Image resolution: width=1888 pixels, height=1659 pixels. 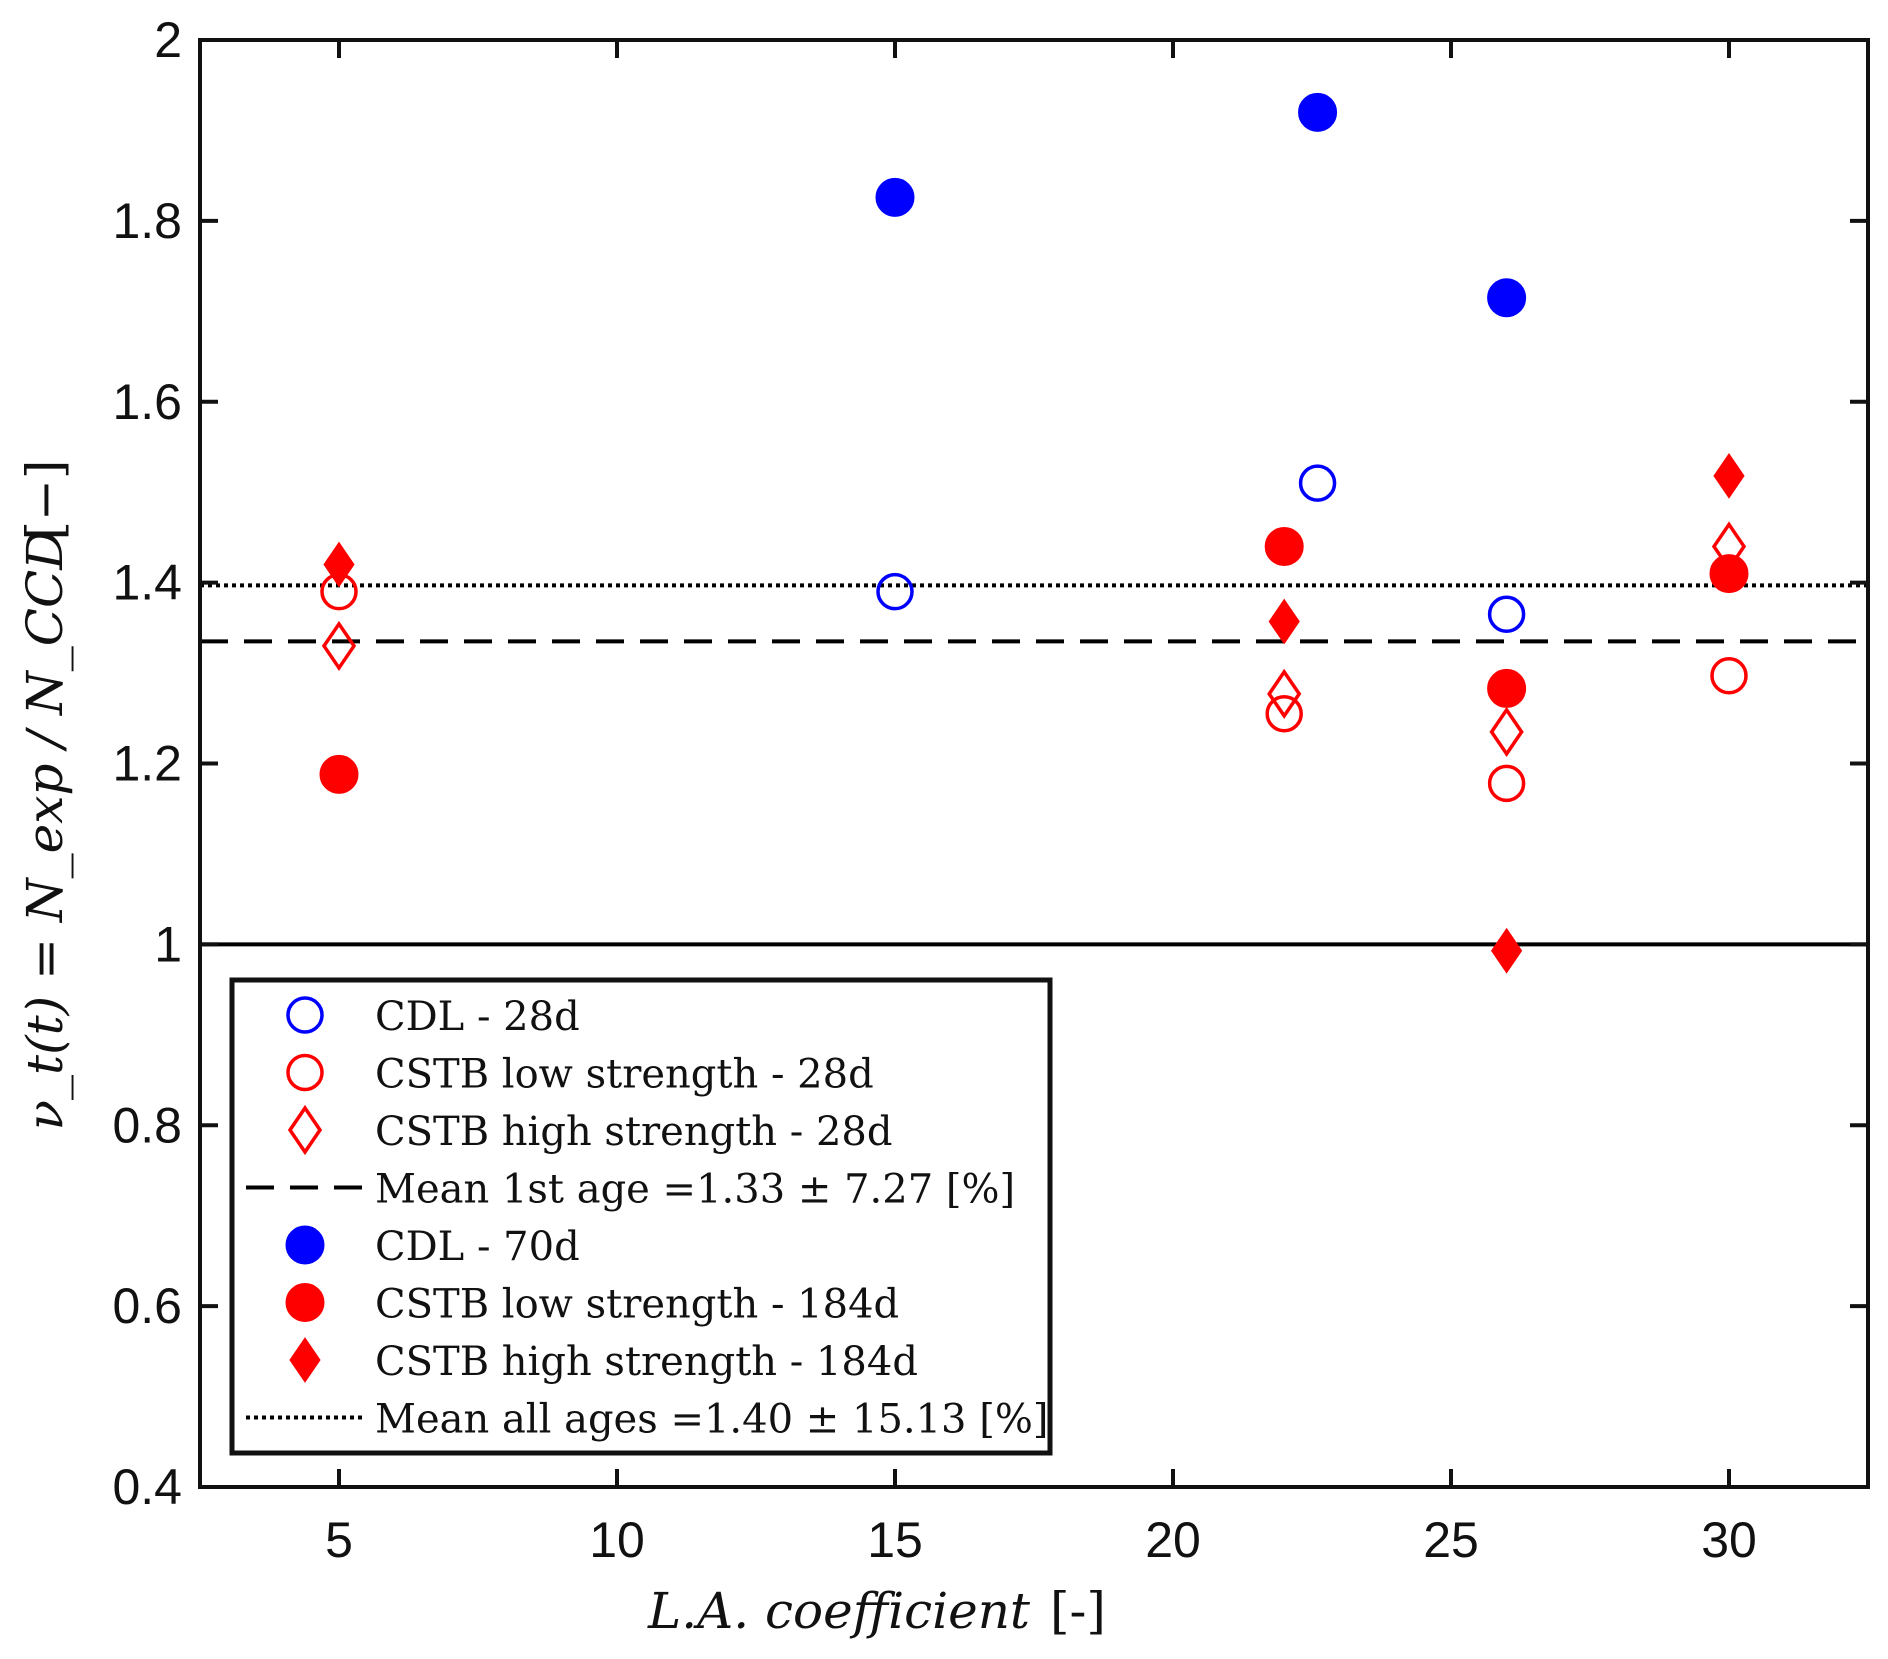 What do you see at coordinates (339, 1540) in the screenshot?
I see `x-tick-label: 5` at bounding box center [339, 1540].